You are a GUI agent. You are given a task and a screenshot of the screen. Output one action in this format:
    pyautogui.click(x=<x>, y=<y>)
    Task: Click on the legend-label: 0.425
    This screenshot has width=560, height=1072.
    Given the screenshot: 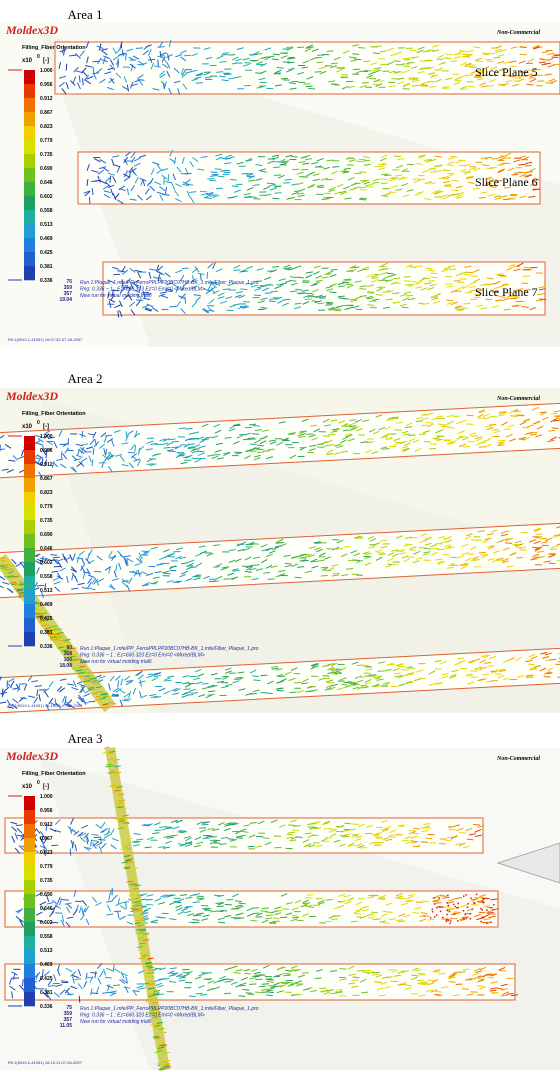 What is the action you would take?
    pyautogui.click(x=46, y=619)
    